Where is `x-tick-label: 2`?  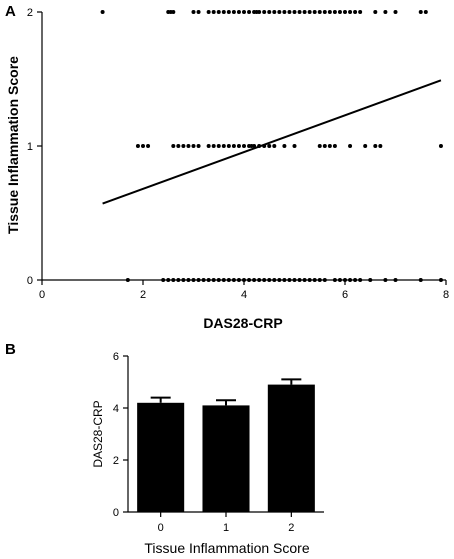 x-tick-label: 2 is located at coordinates (143, 295).